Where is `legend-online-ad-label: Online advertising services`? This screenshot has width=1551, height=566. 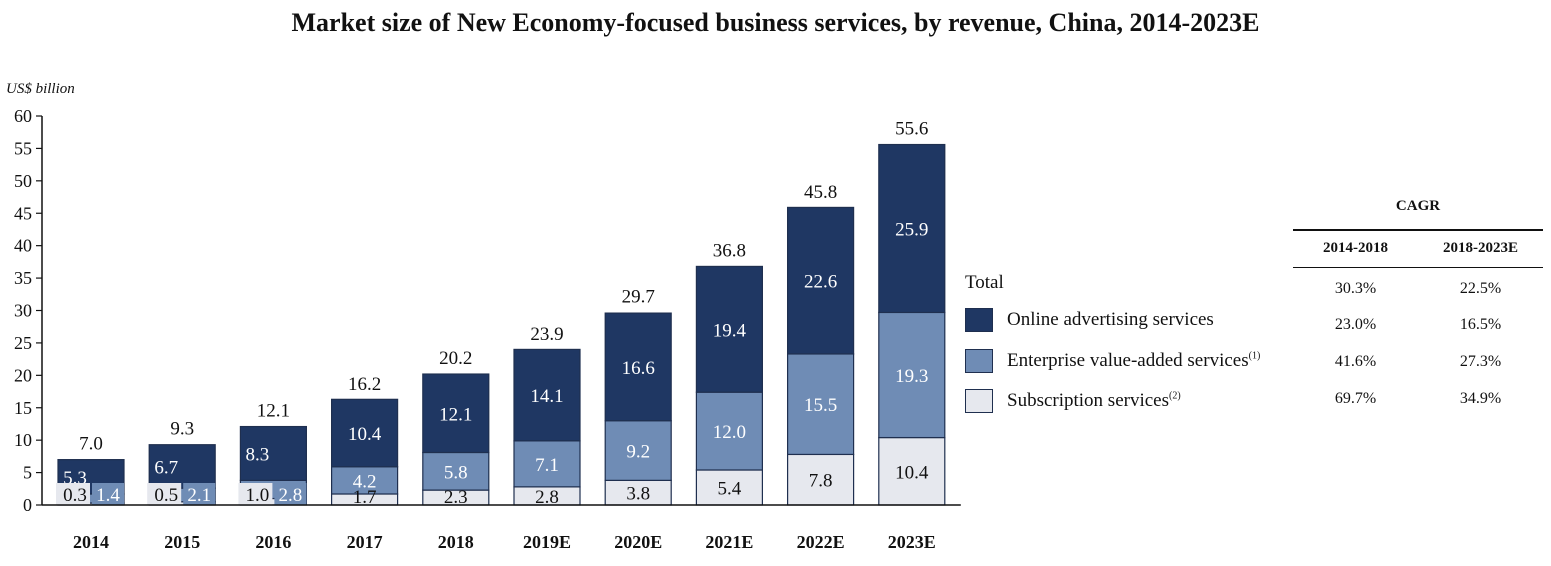 legend-online-ad-label: Online advertising services is located at coordinates (1110, 319).